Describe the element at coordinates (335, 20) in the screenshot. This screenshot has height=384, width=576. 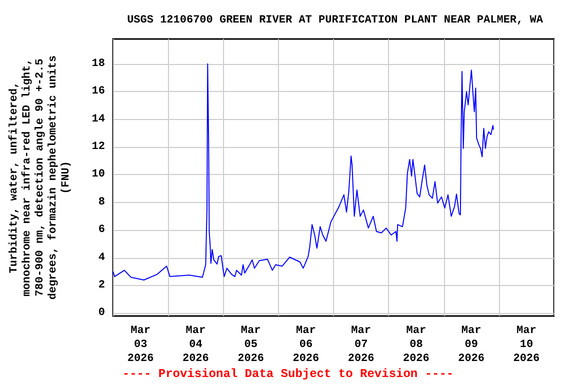
I see `chart-title: USGS 12106700 GREEN RIVER AT PURIFICATION PLANT NEAR PALMER, WA` at that location.